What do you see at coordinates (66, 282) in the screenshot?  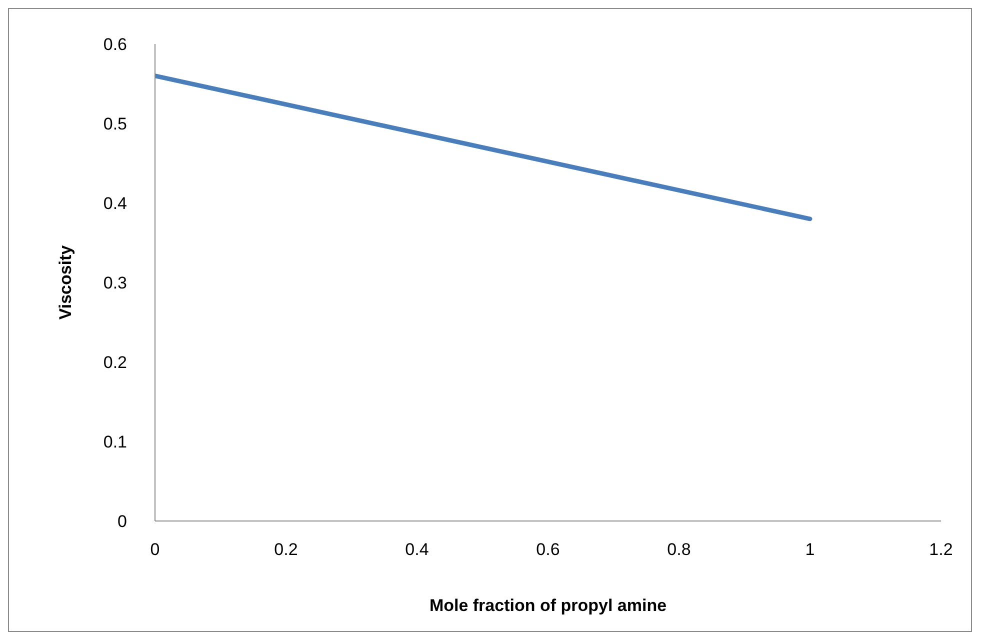 I see `y-axis-title: Viscosity` at bounding box center [66, 282].